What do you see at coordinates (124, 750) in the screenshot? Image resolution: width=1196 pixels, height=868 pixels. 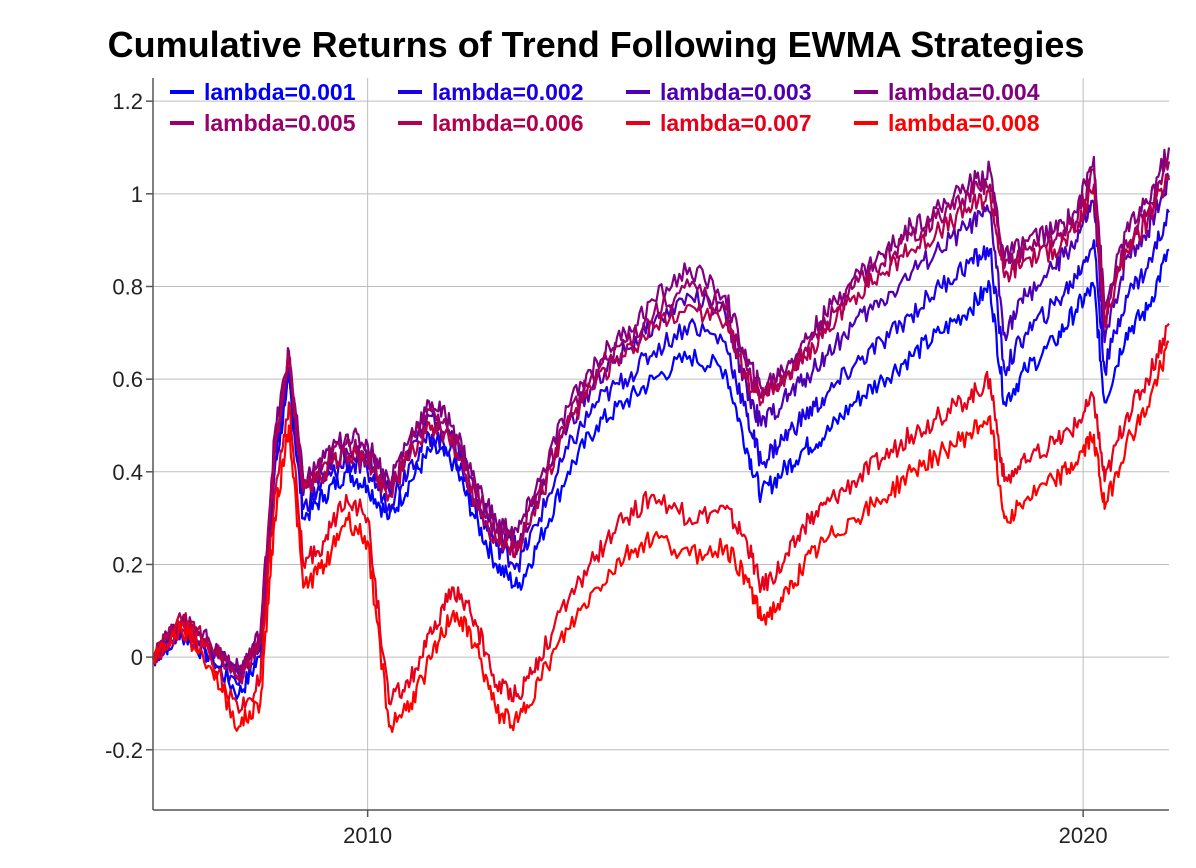 I see `y-tick-label: -0.2` at bounding box center [124, 750].